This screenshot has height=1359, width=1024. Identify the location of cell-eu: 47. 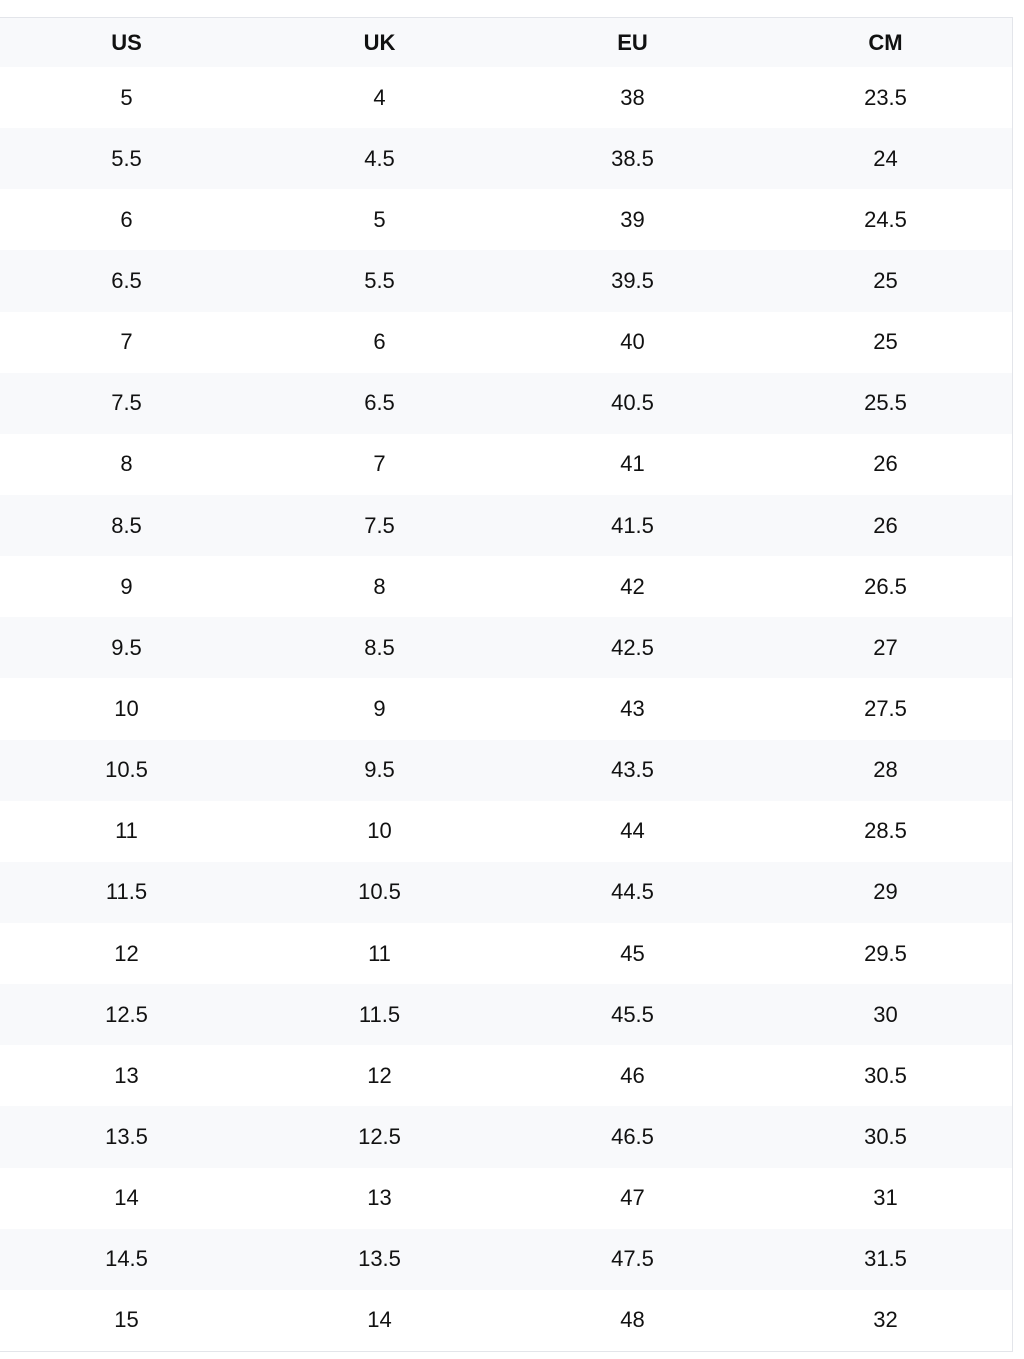
(632, 1198).